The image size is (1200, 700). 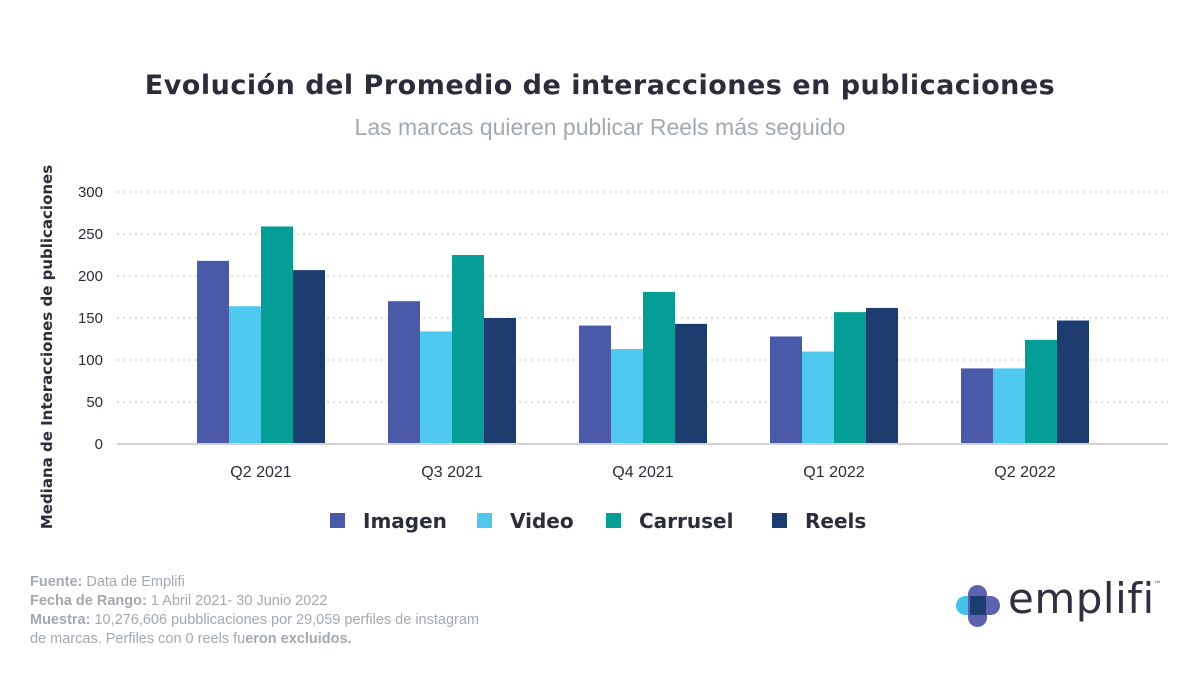 I want to click on y-tick-label: 250, so click(x=90, y=234).